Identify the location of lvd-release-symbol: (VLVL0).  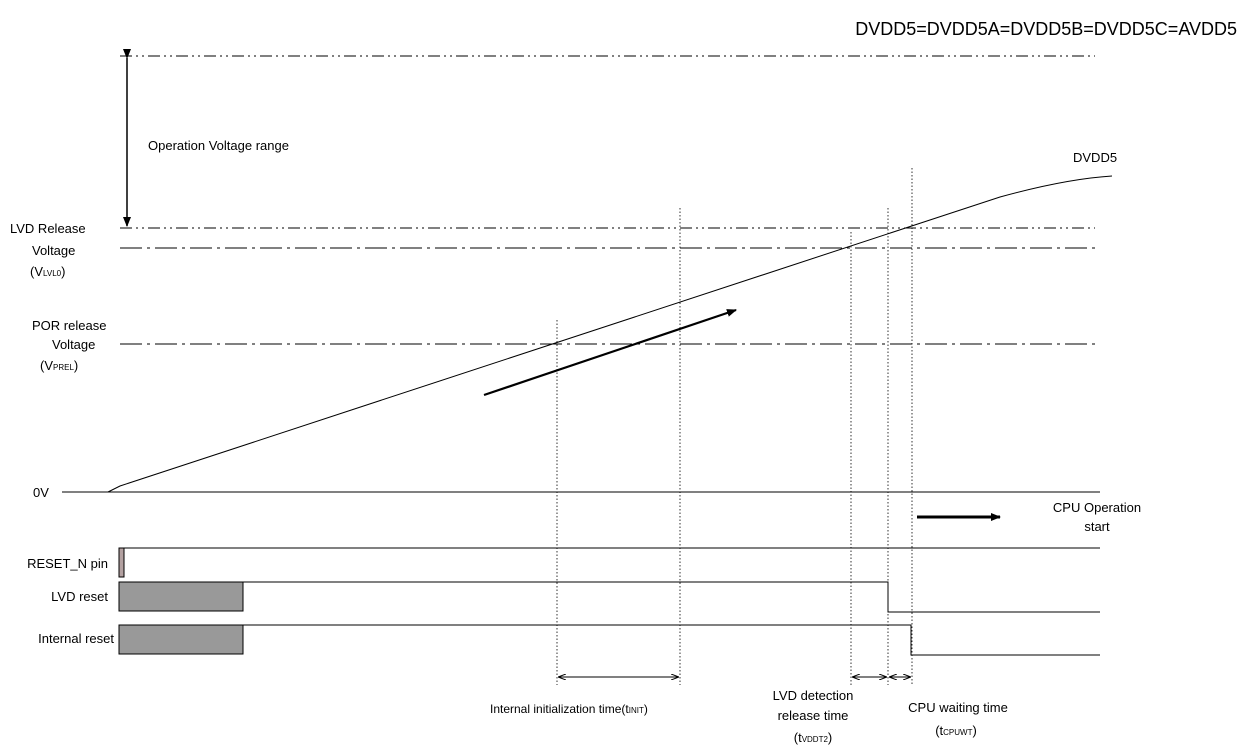
(47, 271).